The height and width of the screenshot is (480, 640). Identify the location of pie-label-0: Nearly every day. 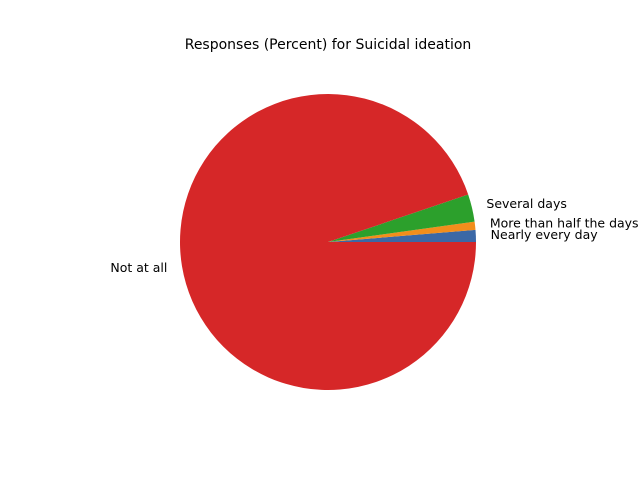
(545, 234).